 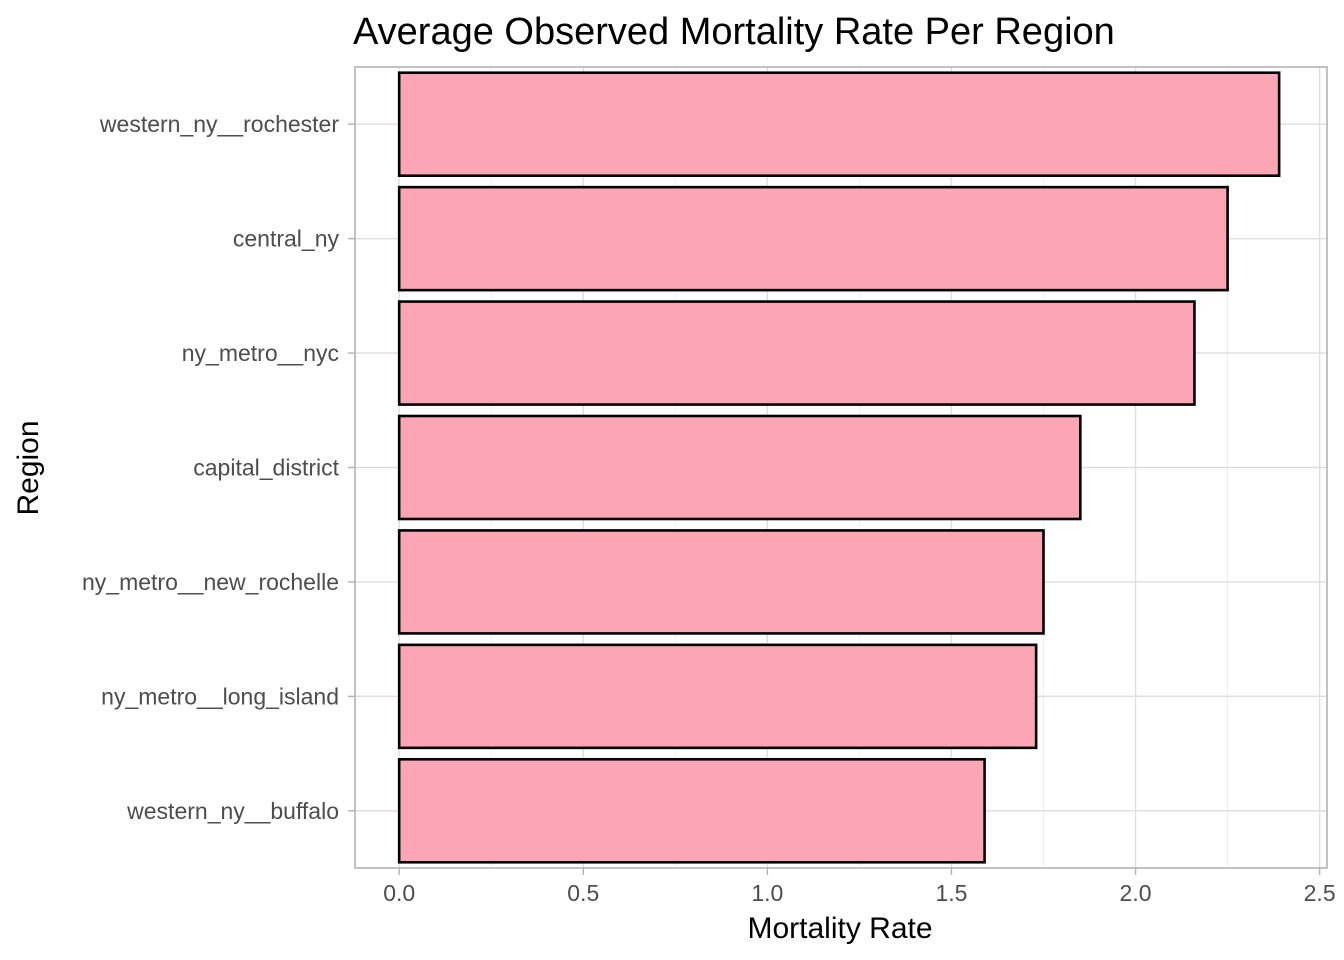 What do you see at coordinates (210, 582) in the screenshot?
I see `y-tick-label: ny_metro__new_rochelle` at bounding box center [210, 582].